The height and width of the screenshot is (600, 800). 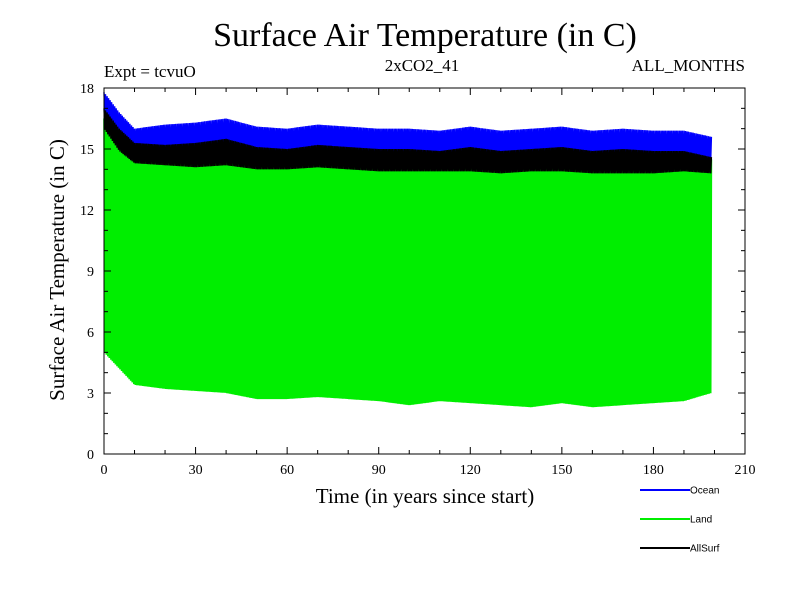 I want to click on x-tick-label: 120, so click(x=470, y=470).